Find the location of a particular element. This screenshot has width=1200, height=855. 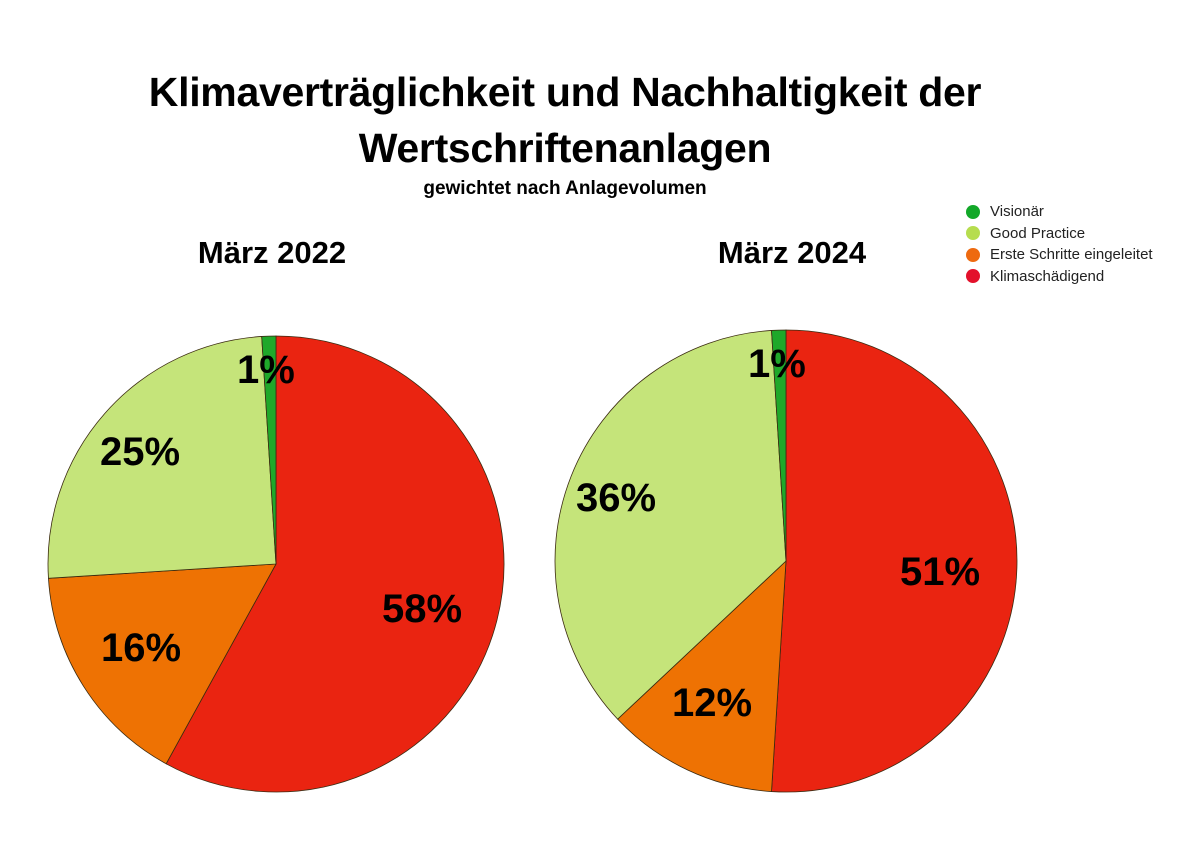

pie-2024-label-klimaschaedigend: 51% is located at coordinates (940, 572).